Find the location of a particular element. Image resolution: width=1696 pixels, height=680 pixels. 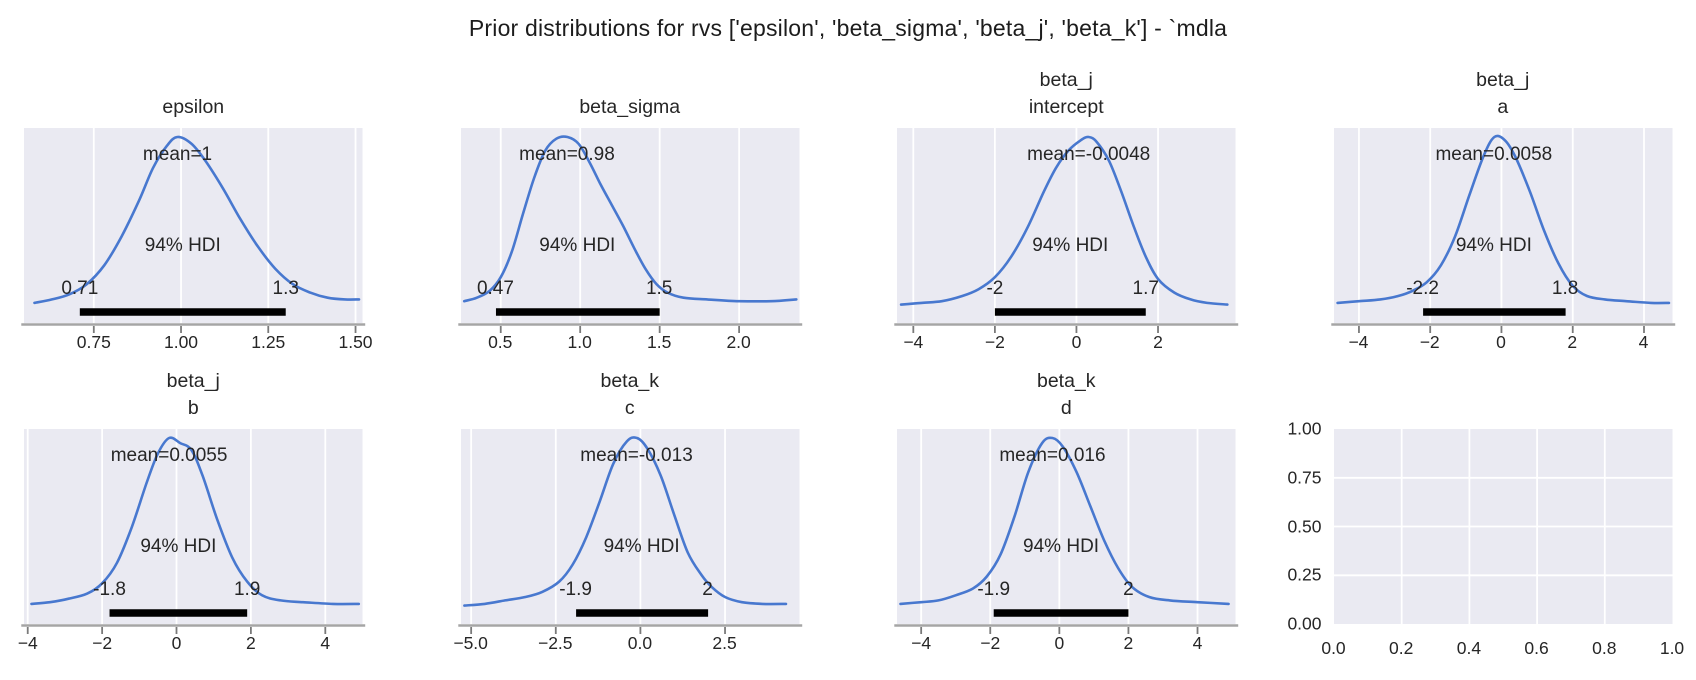

subplot-title-line: c is located at coordinates (629, 408).